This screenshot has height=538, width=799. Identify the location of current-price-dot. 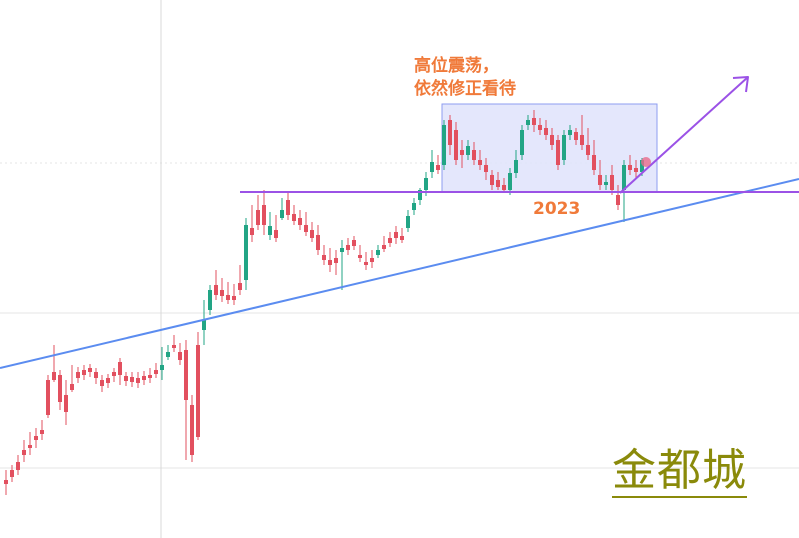
(646, 162).